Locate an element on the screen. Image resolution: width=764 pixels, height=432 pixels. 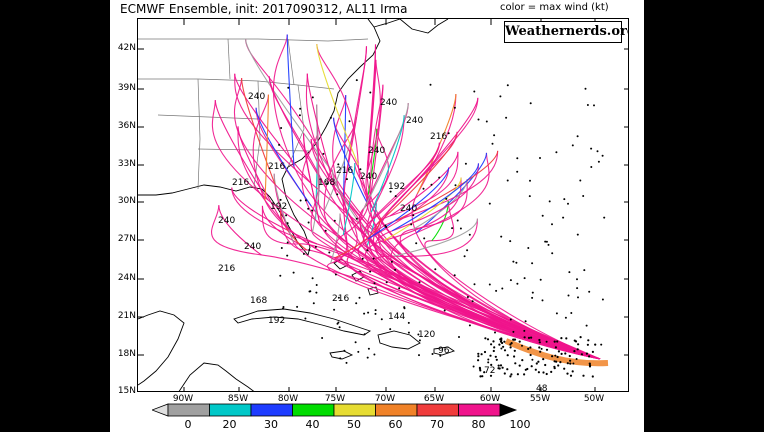
colorbar-bin is located at coordinates (396, 410).